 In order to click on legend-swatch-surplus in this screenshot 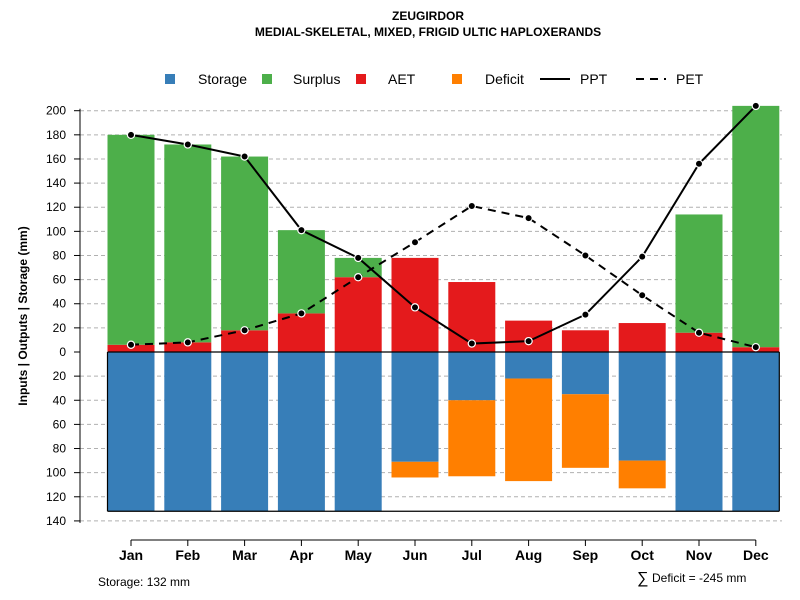, I will do `click(267, 79)`.